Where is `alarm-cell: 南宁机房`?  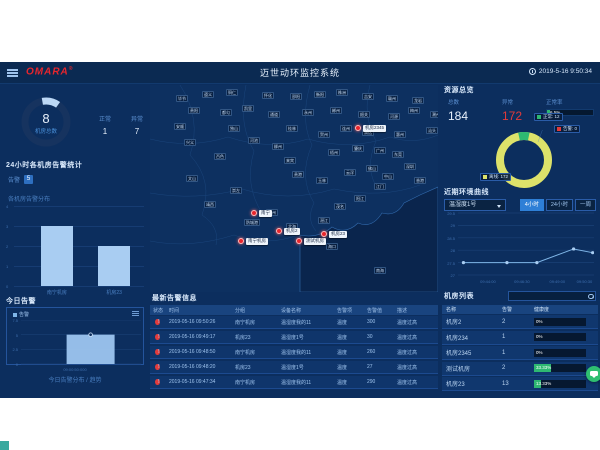
alarm-cell: 南宁机房 is located at coordinates (245, 382).